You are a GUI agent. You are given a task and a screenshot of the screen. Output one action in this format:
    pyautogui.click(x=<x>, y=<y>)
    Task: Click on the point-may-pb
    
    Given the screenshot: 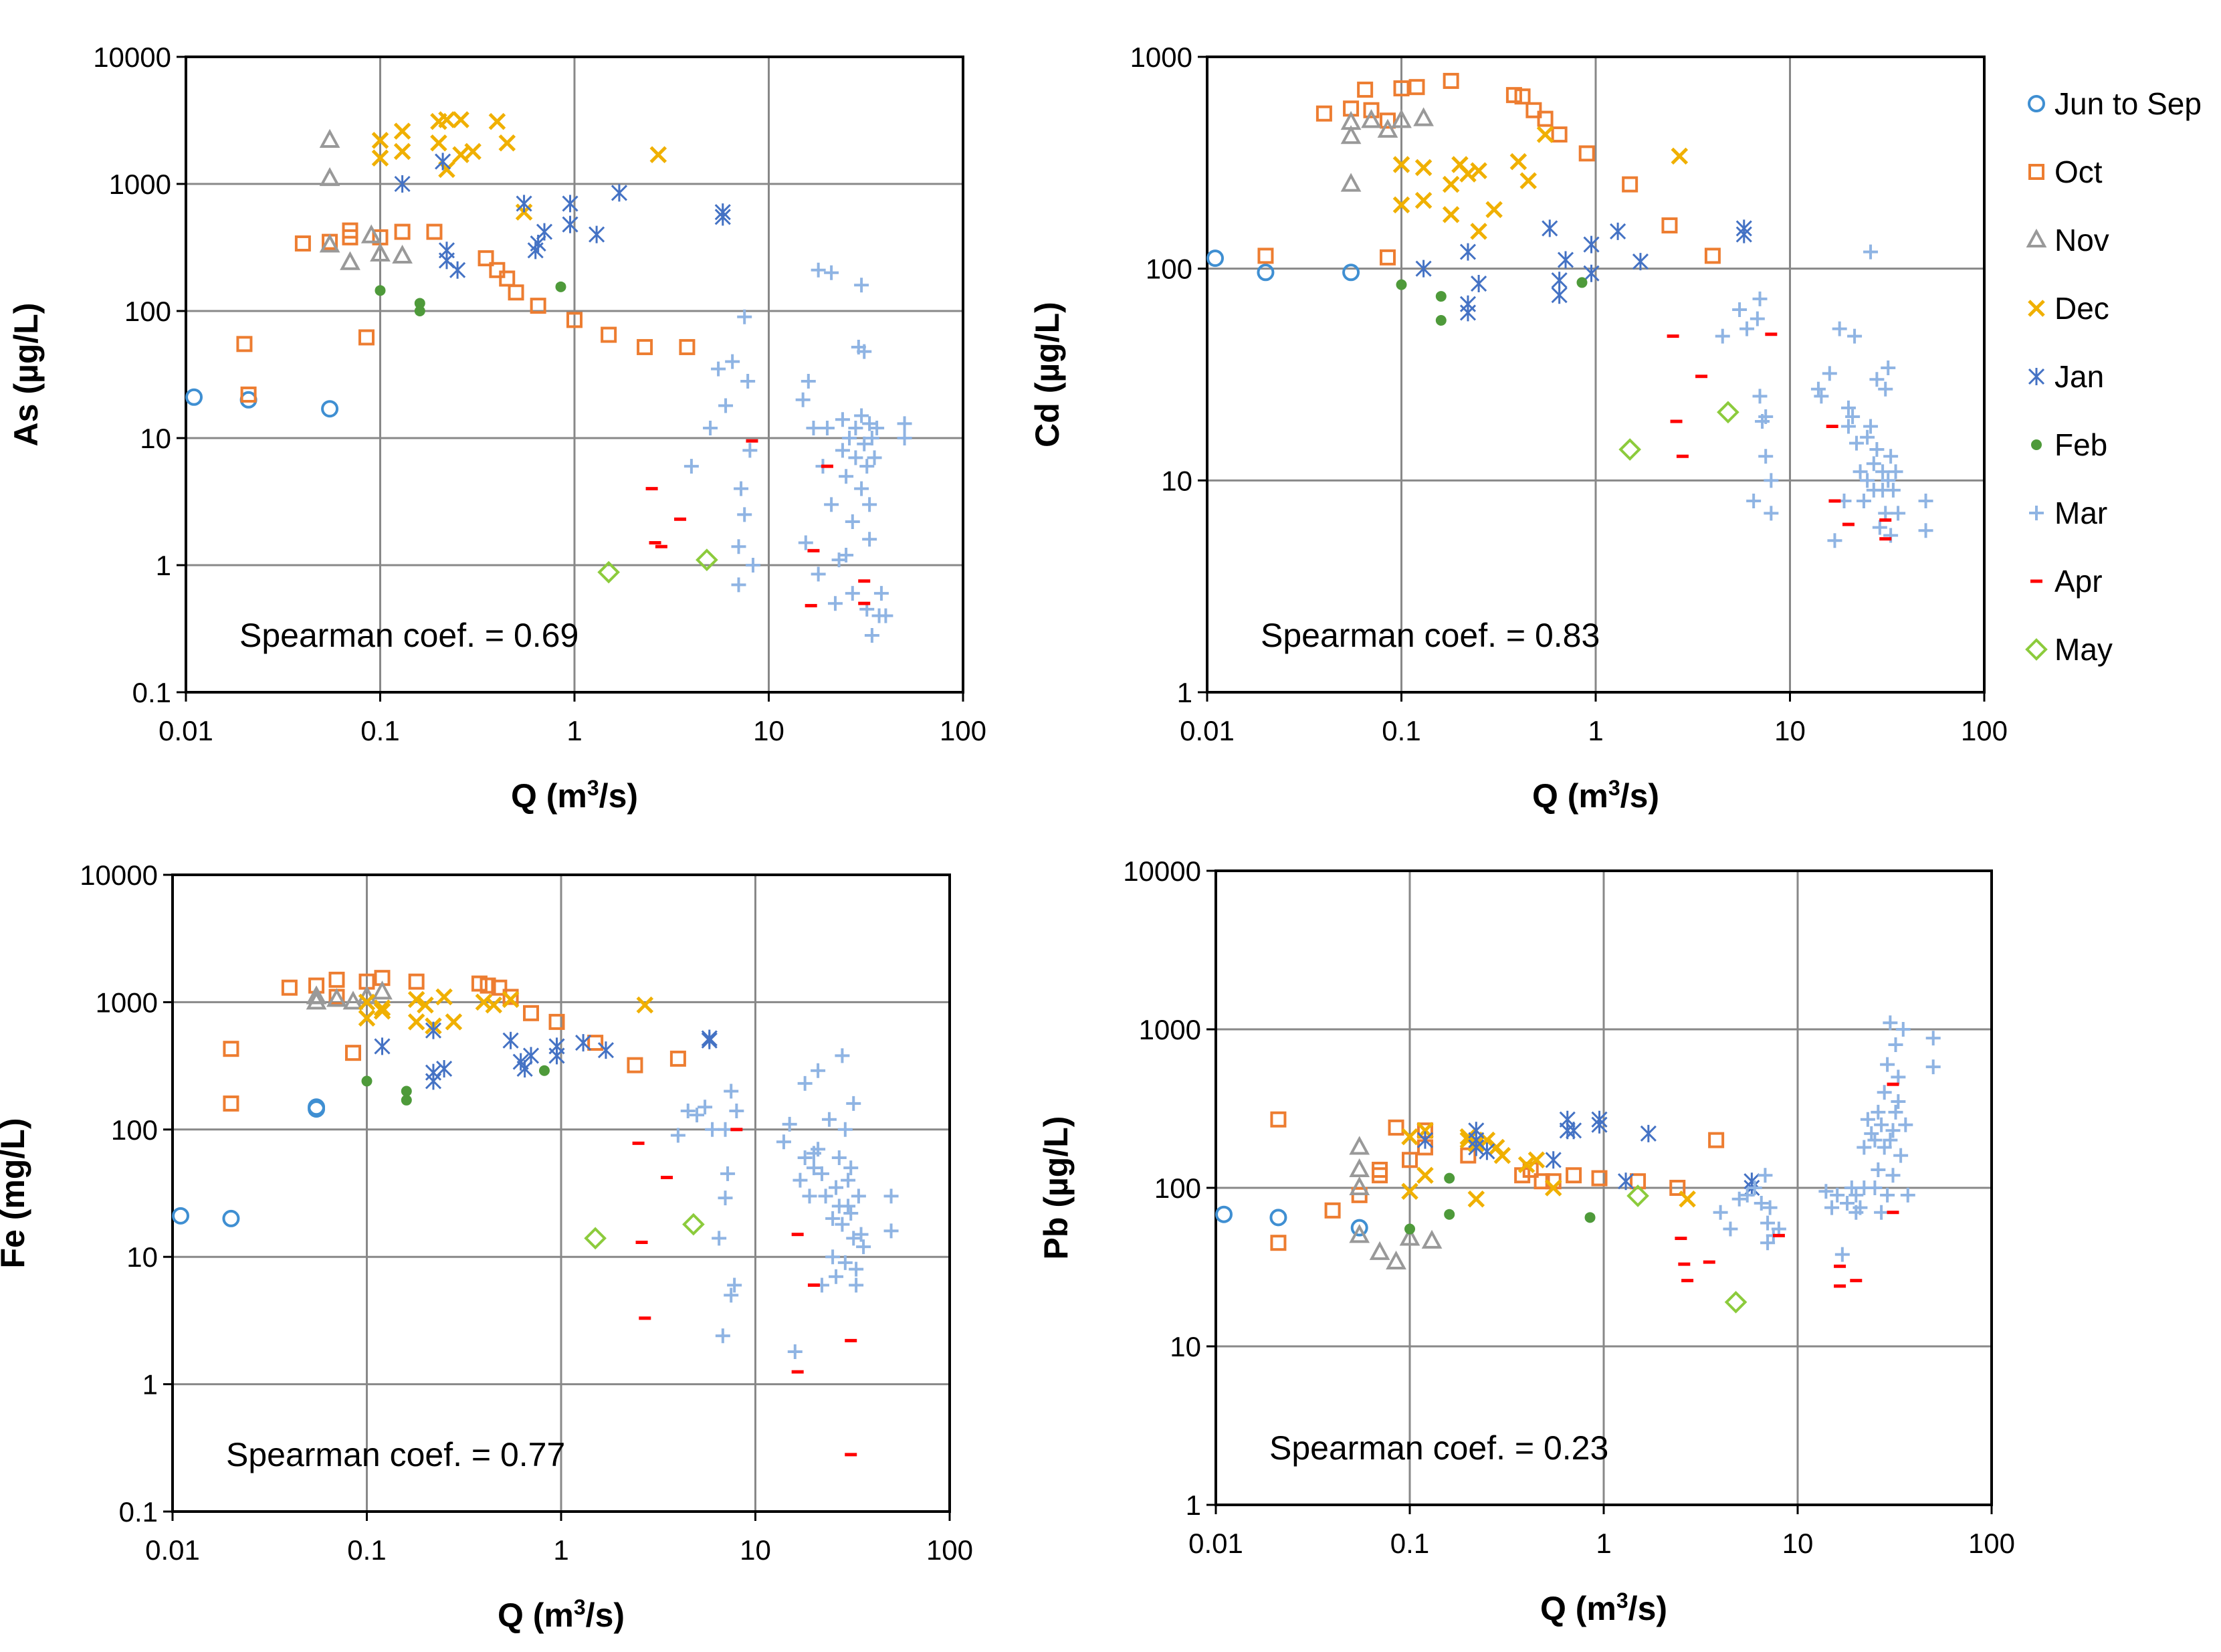 What is the action you would take?
    pyautogui.click(x=1637, y=1195)
    